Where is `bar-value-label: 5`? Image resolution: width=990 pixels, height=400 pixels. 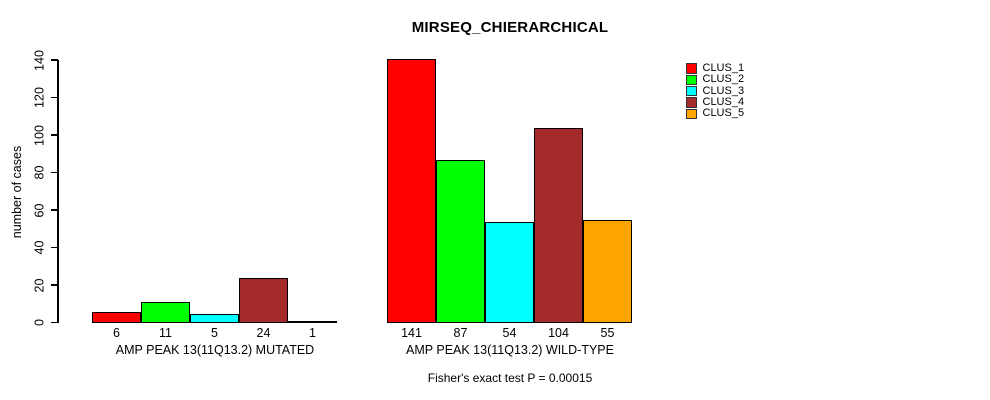 bar-value-label: 5 is located at coordinates (214, 333).